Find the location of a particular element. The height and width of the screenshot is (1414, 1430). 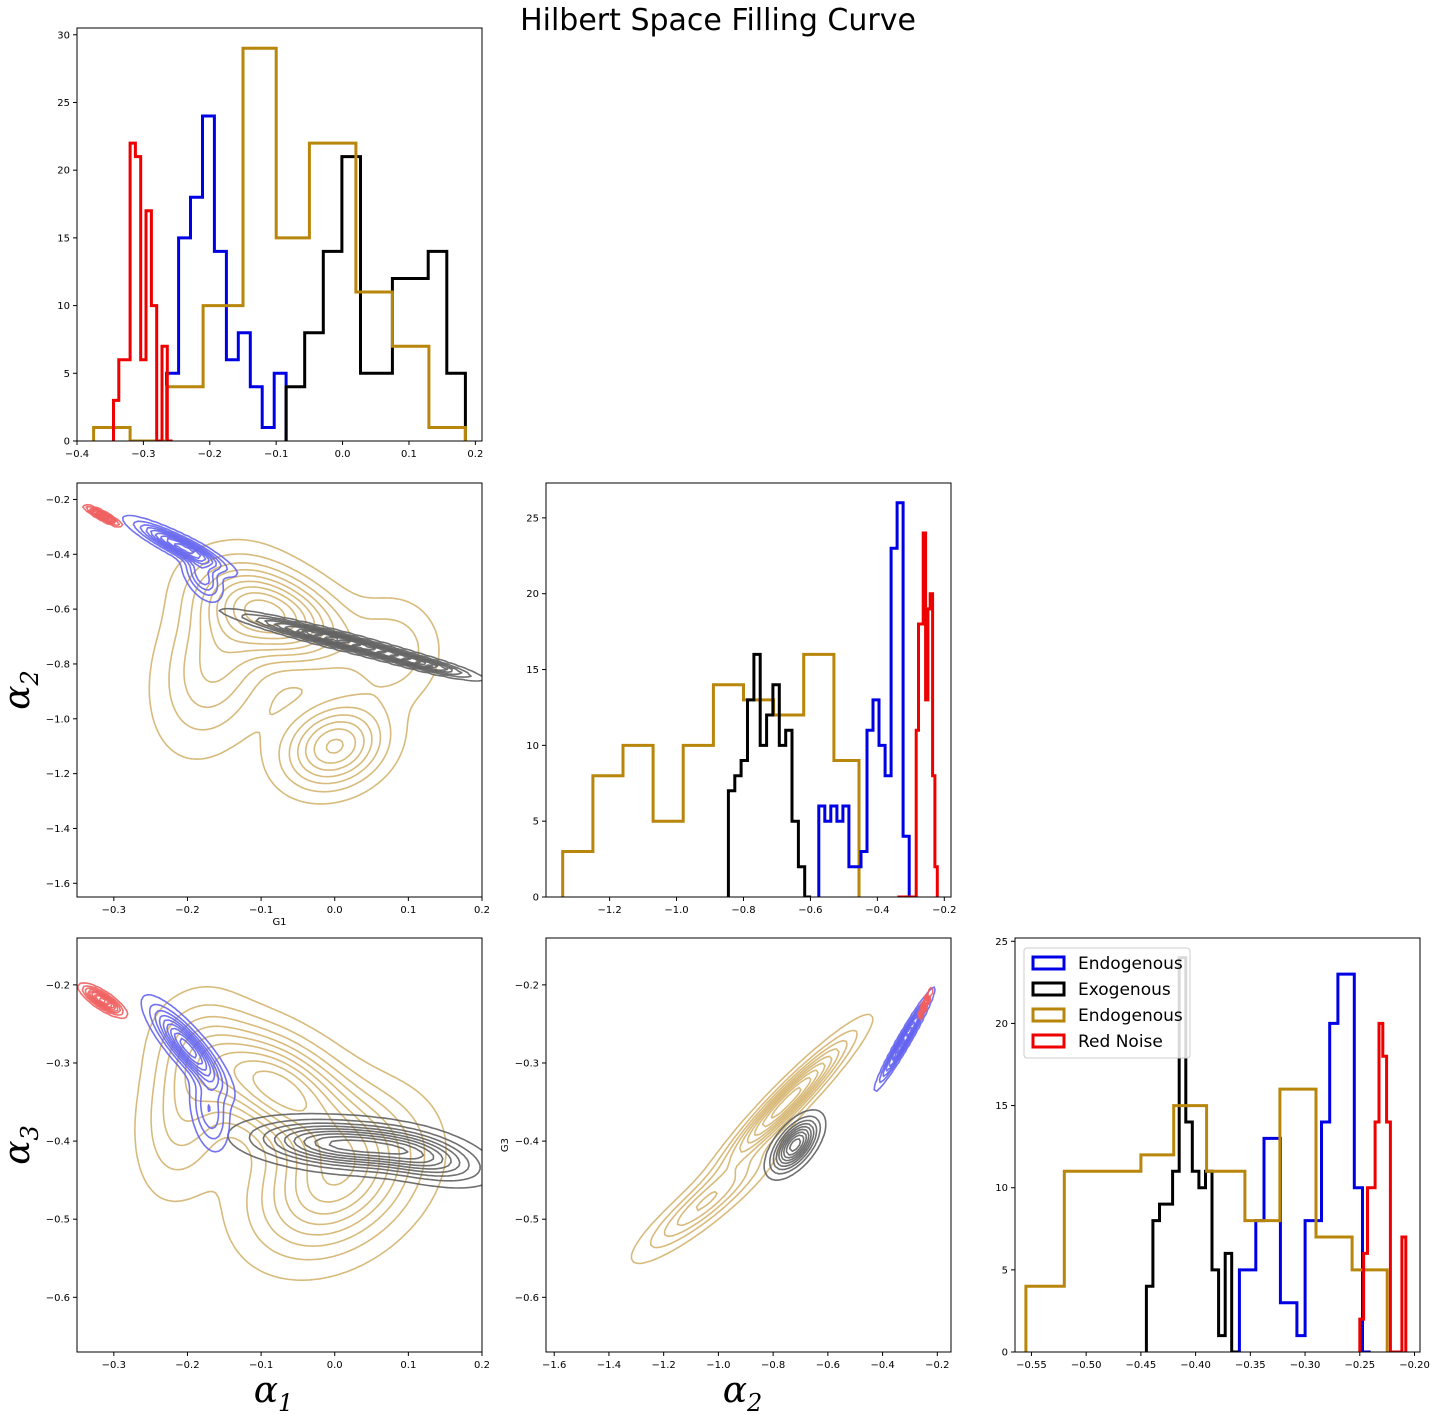

middle-left-xtick-label: −0.1 is located at coordinates (261, 910).